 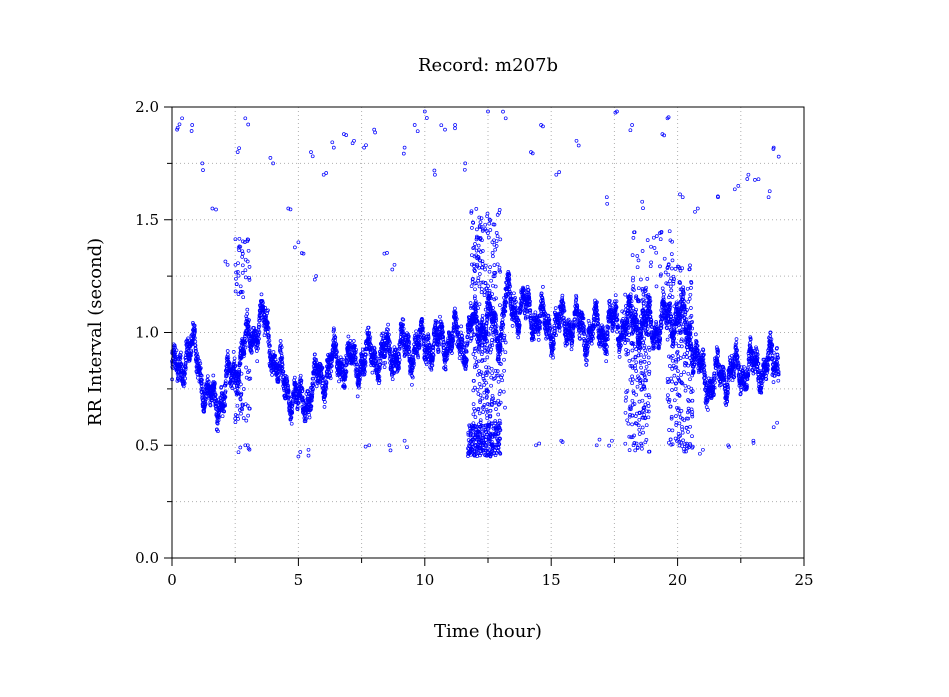 What do you see at coordinates (488, 65) in the screenshot?
I see `chart-title: Record: m207b` at bounding box center [488, 65].